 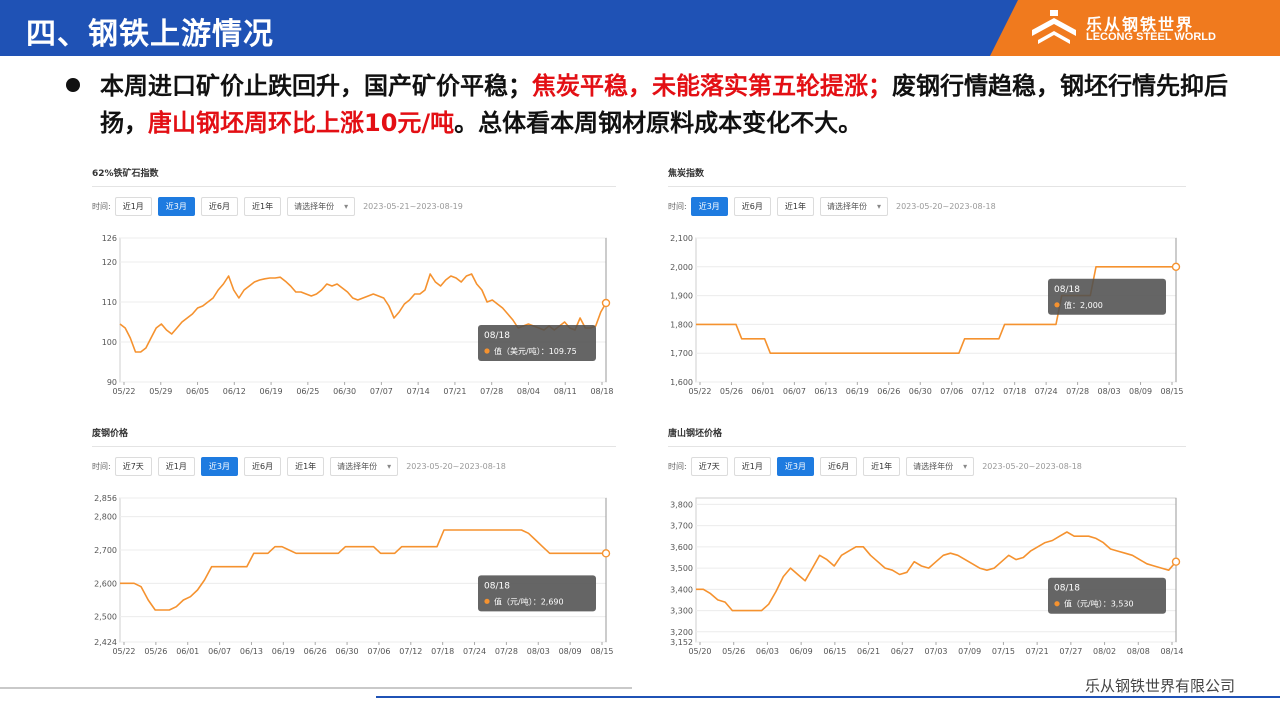 What do you see at coordinates (538, 651) in the screenshot?
I see `x-tick-label: 08/03` at bounding box center [538, 651].